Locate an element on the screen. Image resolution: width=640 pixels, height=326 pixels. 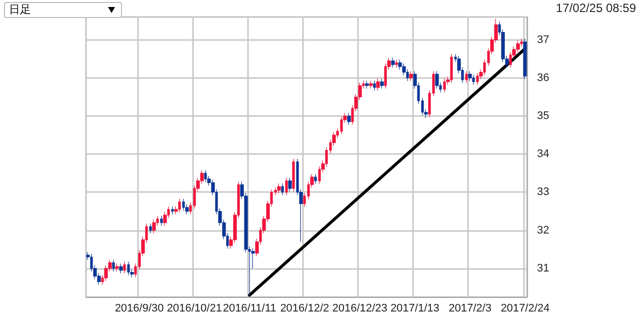
text: 17/02/25 08:59 is located at coordinates (596, 8).